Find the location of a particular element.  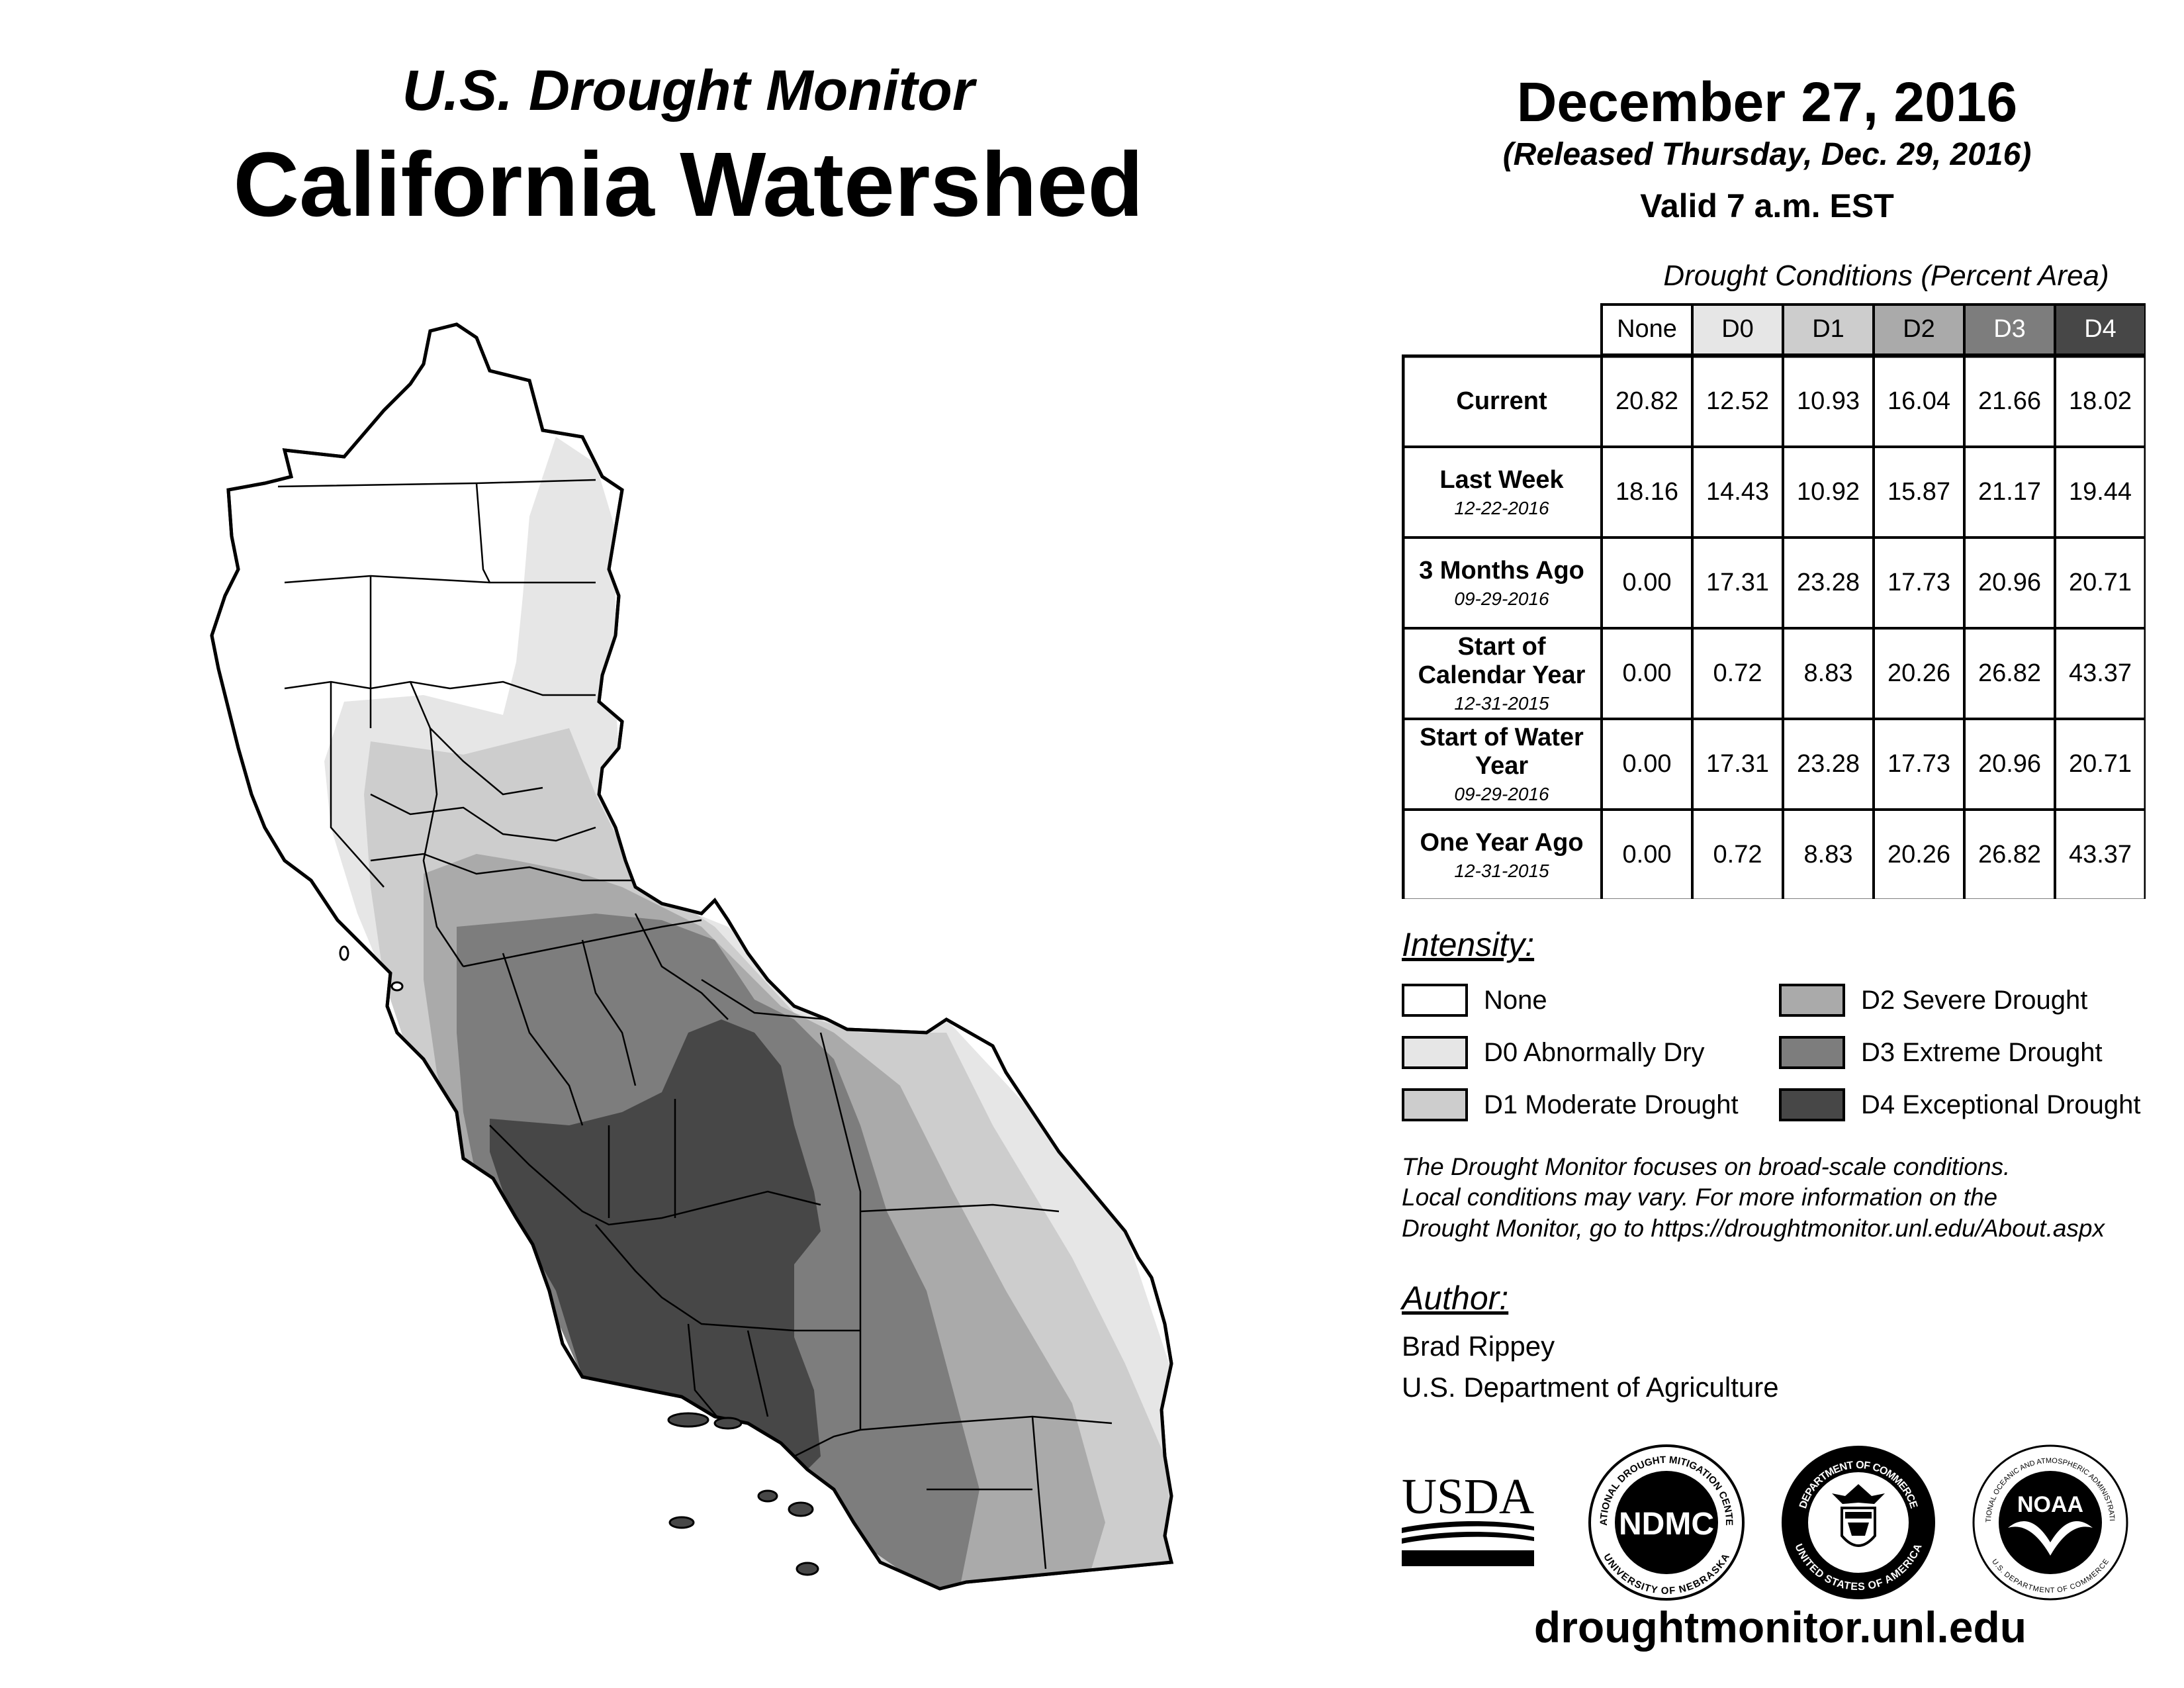

valid-time: Valid 7 a.m. EST is located at coordinates (1767, 205).